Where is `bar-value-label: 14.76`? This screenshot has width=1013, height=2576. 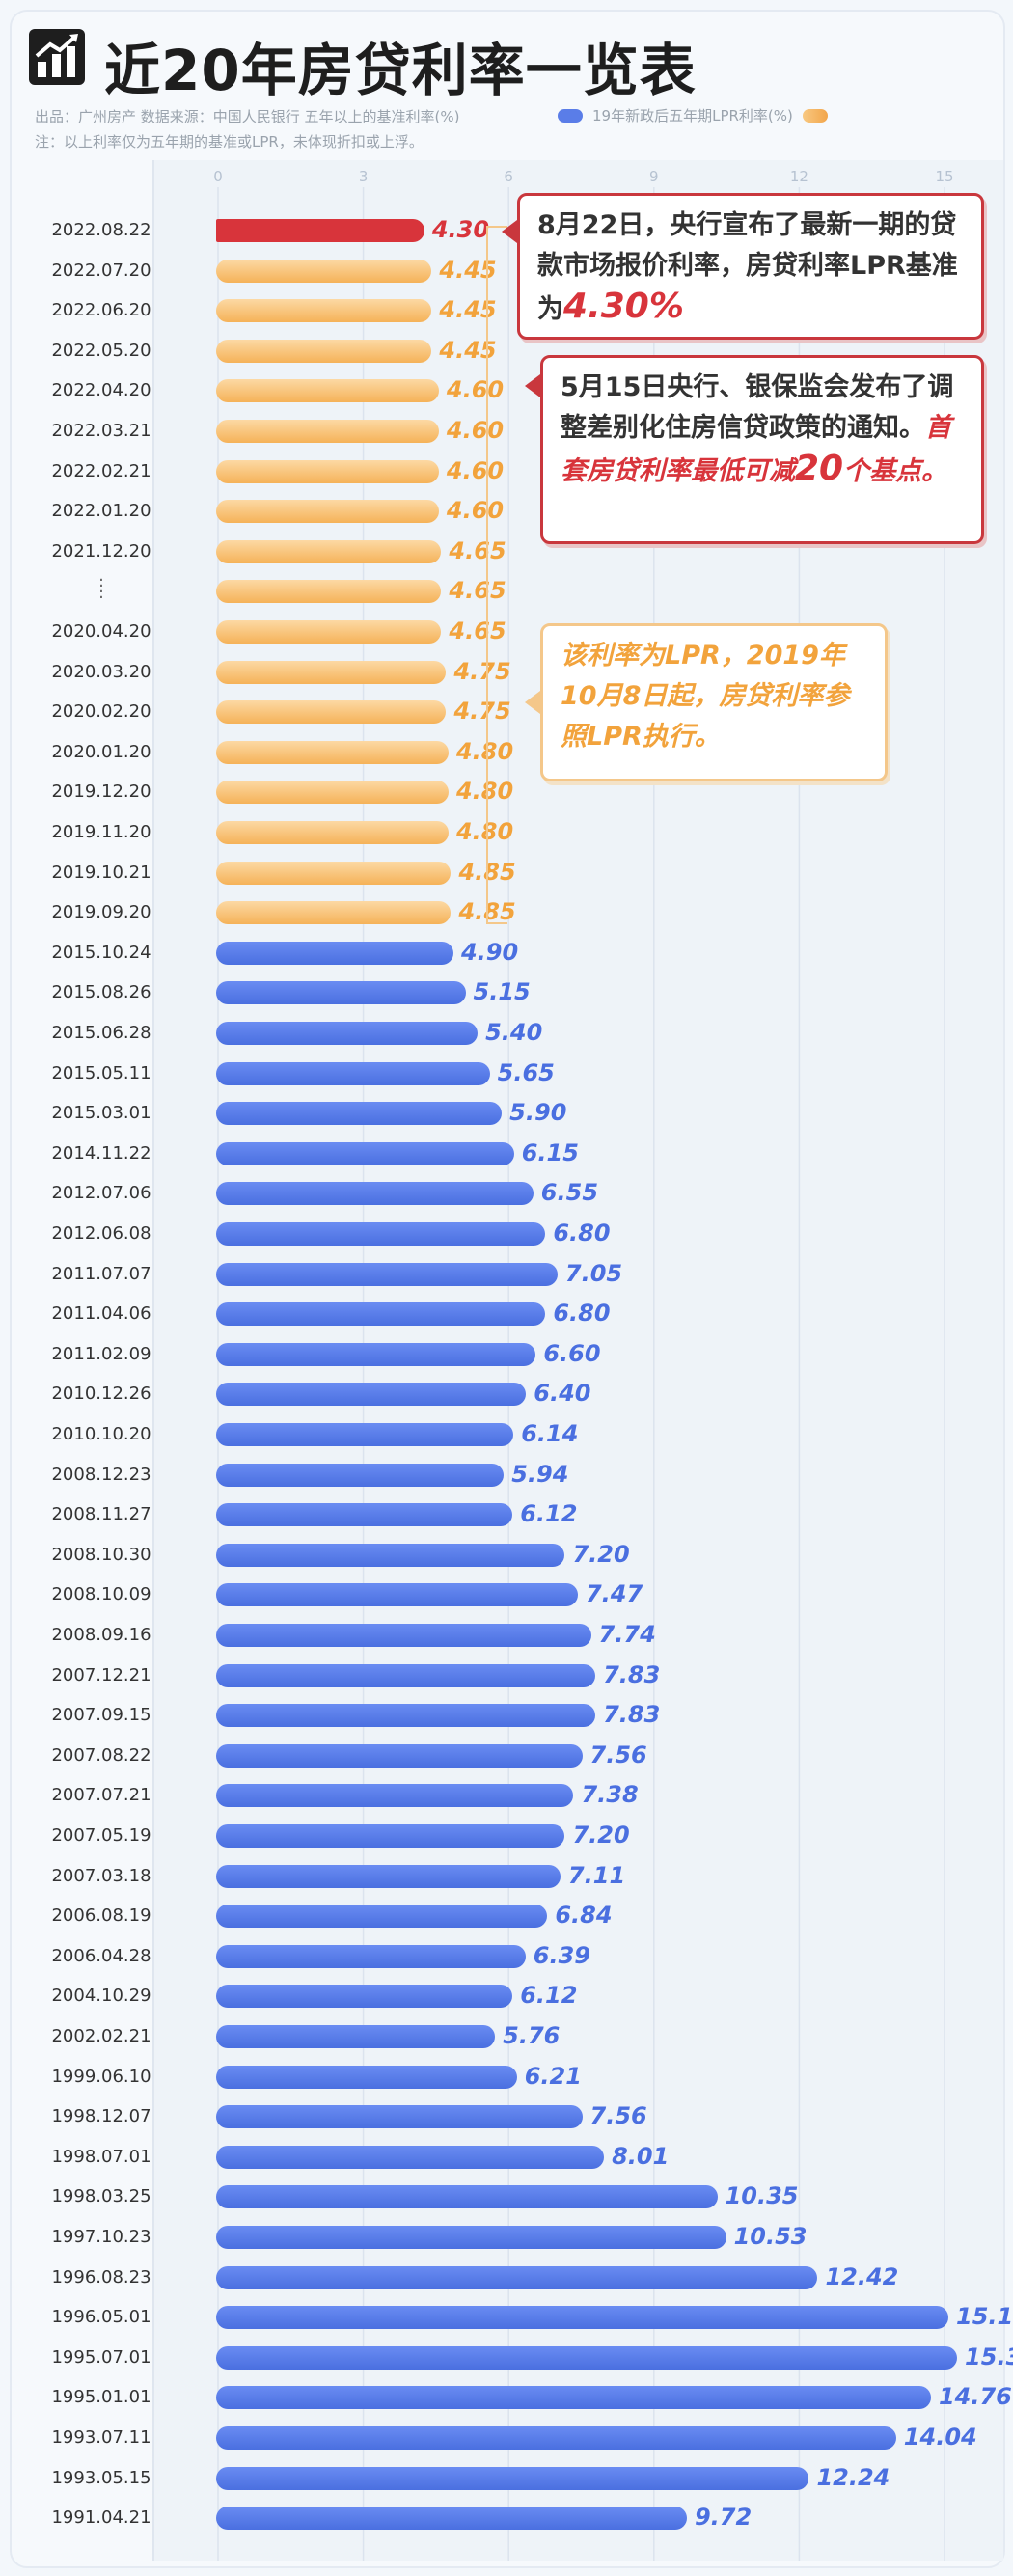 bar-value-label: 14.76 is located at coordinates (975, 2397).